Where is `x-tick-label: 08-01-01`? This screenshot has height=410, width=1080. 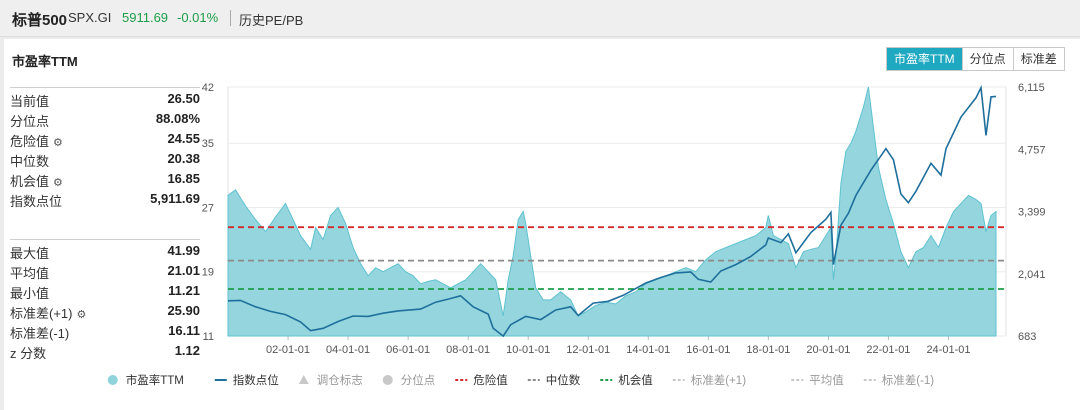
x-tick-label: 08-01-01 is located at coordinates (468, 350).